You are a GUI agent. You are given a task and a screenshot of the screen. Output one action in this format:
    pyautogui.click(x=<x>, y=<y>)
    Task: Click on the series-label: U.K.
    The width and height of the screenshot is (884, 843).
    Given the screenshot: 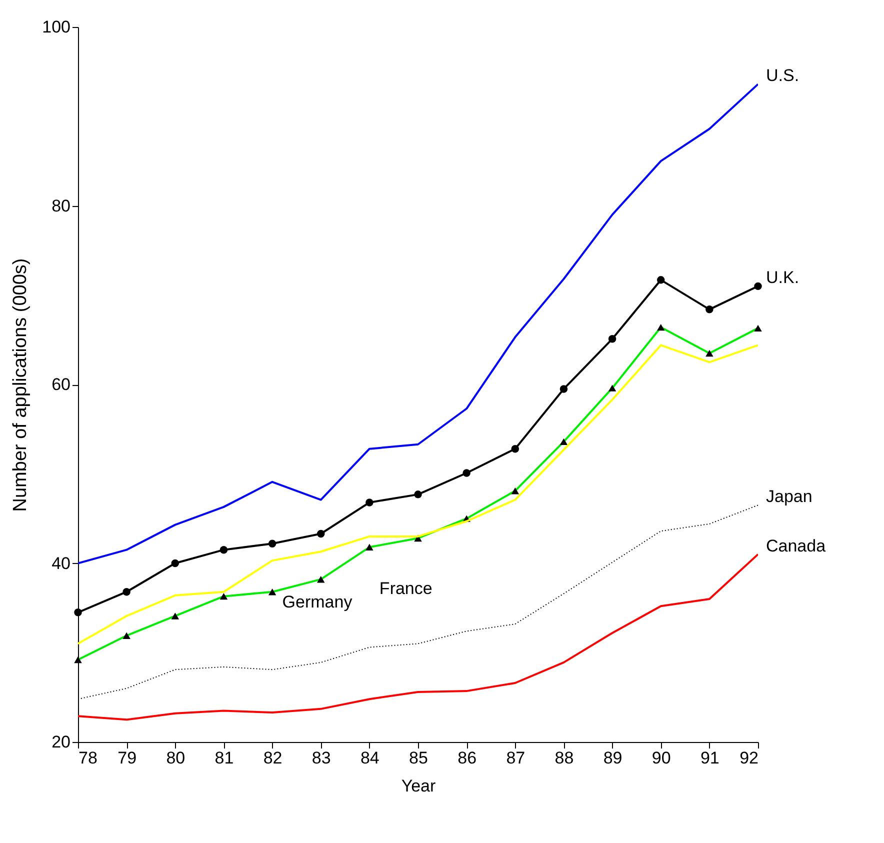 What is the action you would take?
    pyautogui.click(x=783, y=278)
    